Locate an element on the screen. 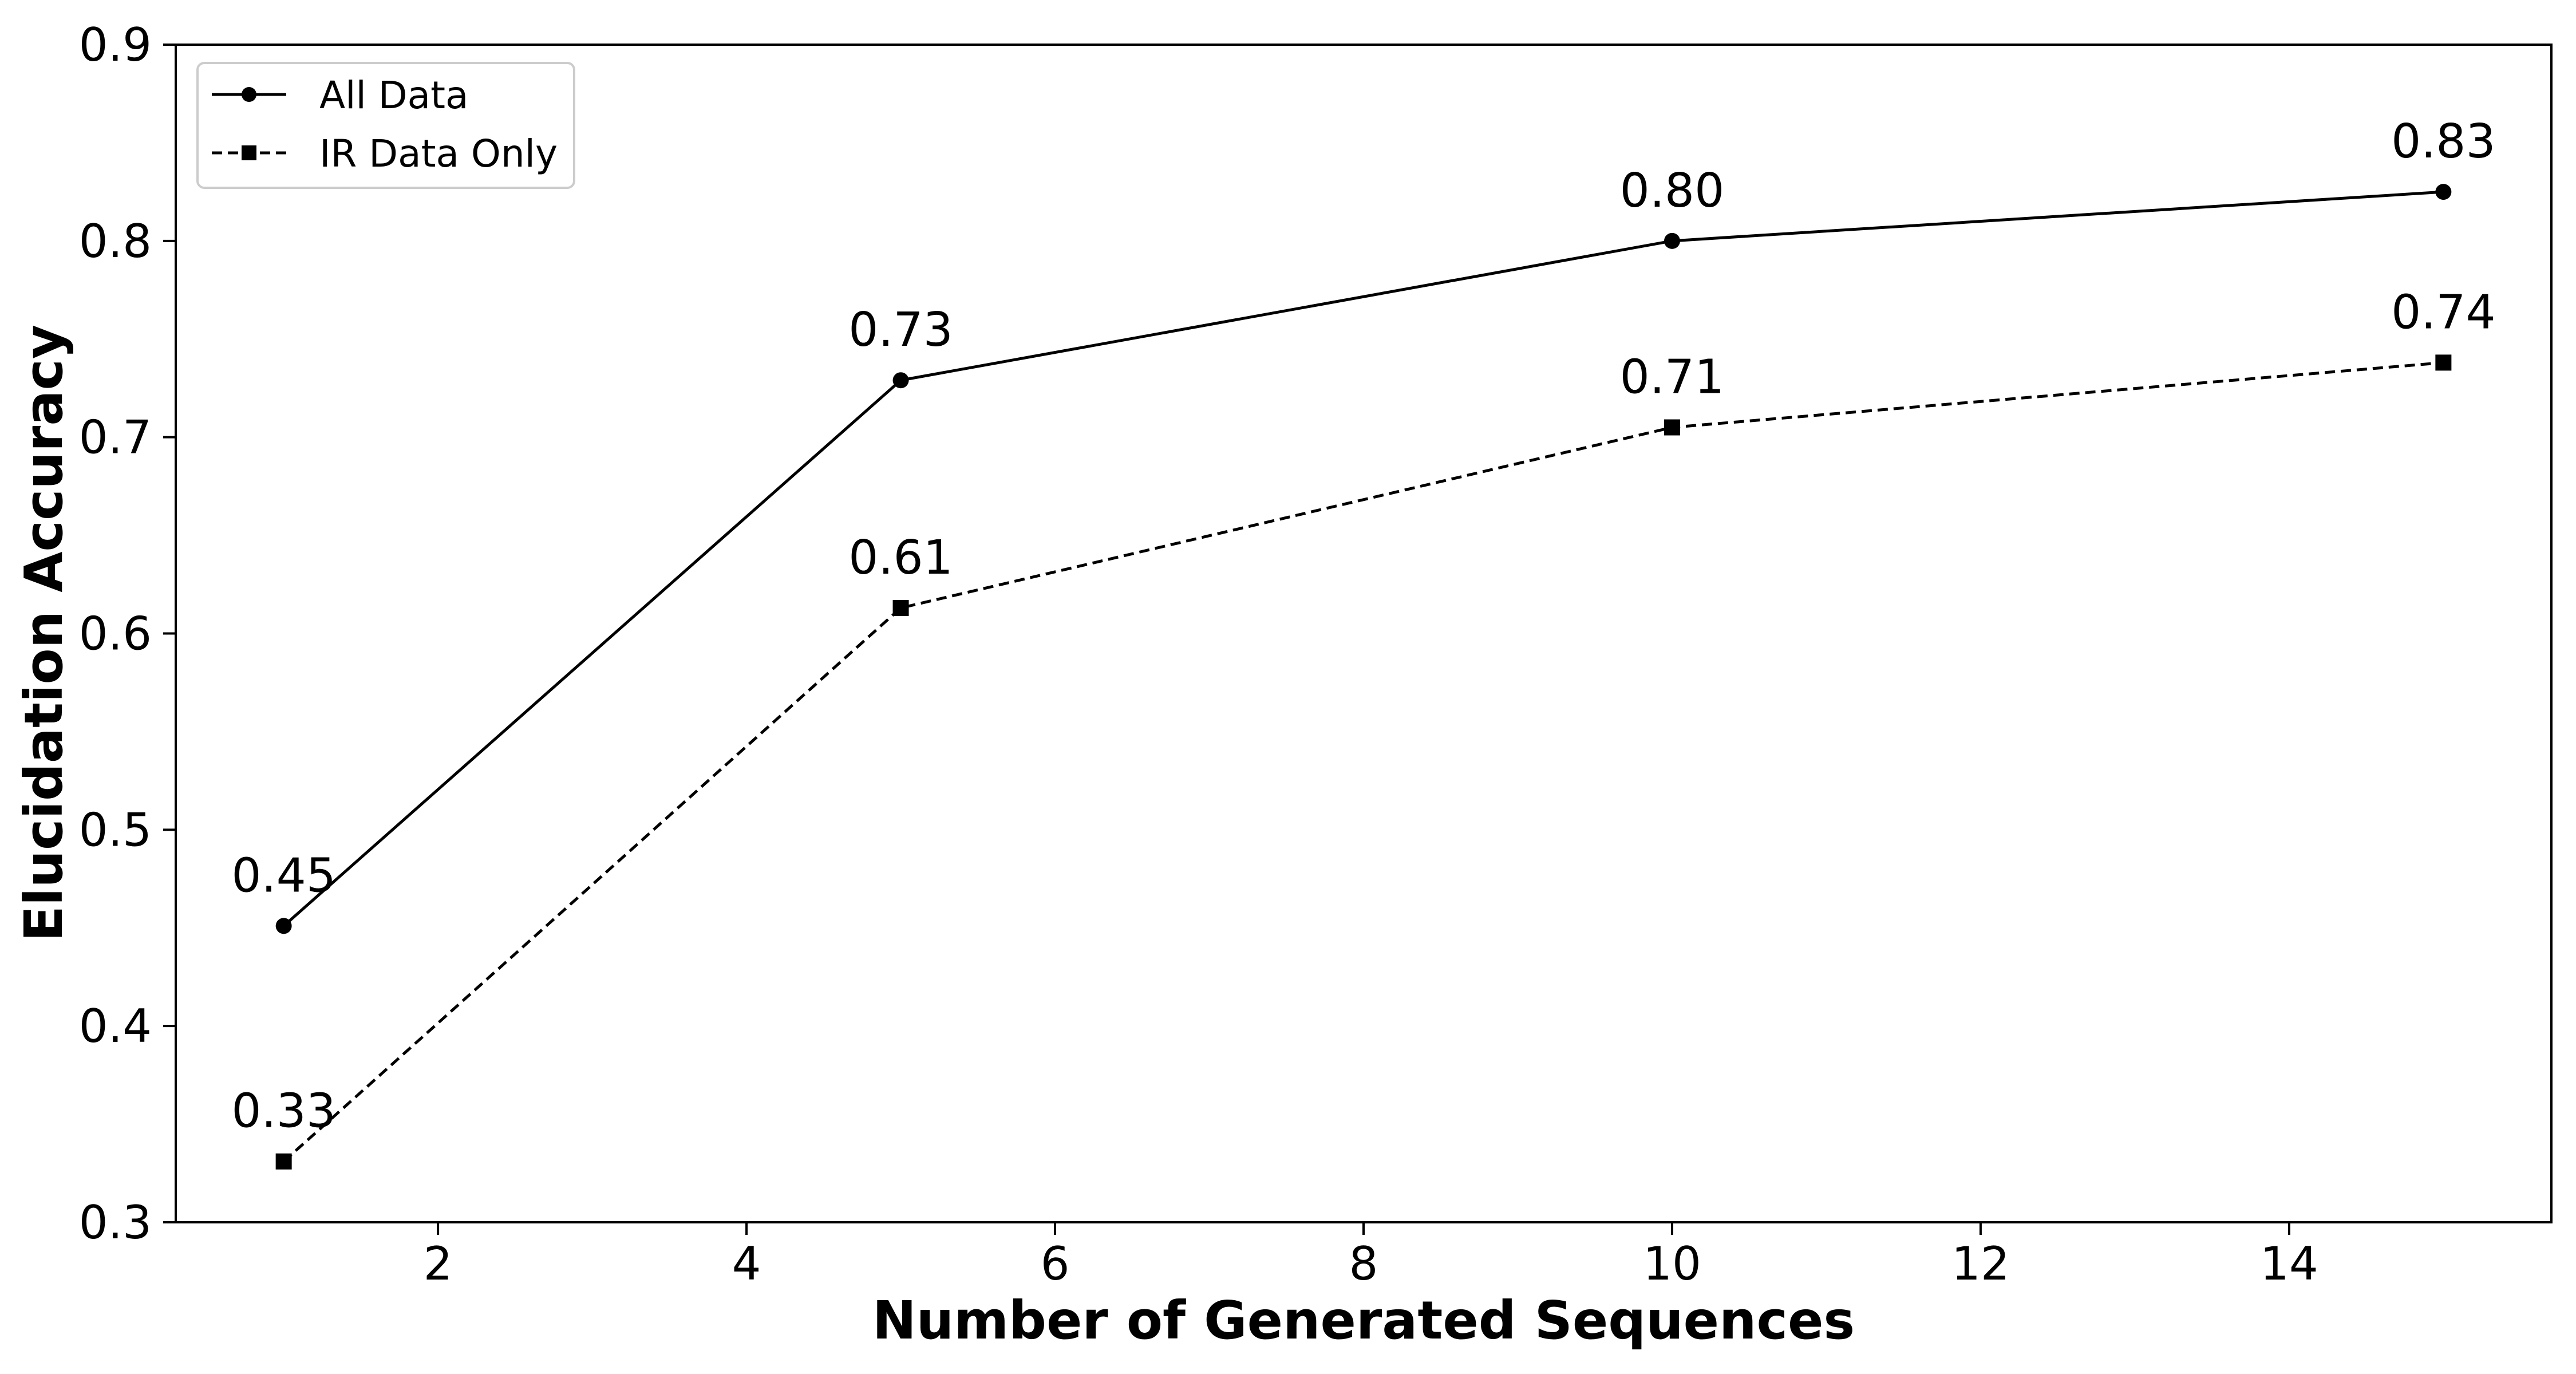 This screenshot has width=2576, height=1374. data-label-all-data: 0.73 is located at coordinates (900, 330).